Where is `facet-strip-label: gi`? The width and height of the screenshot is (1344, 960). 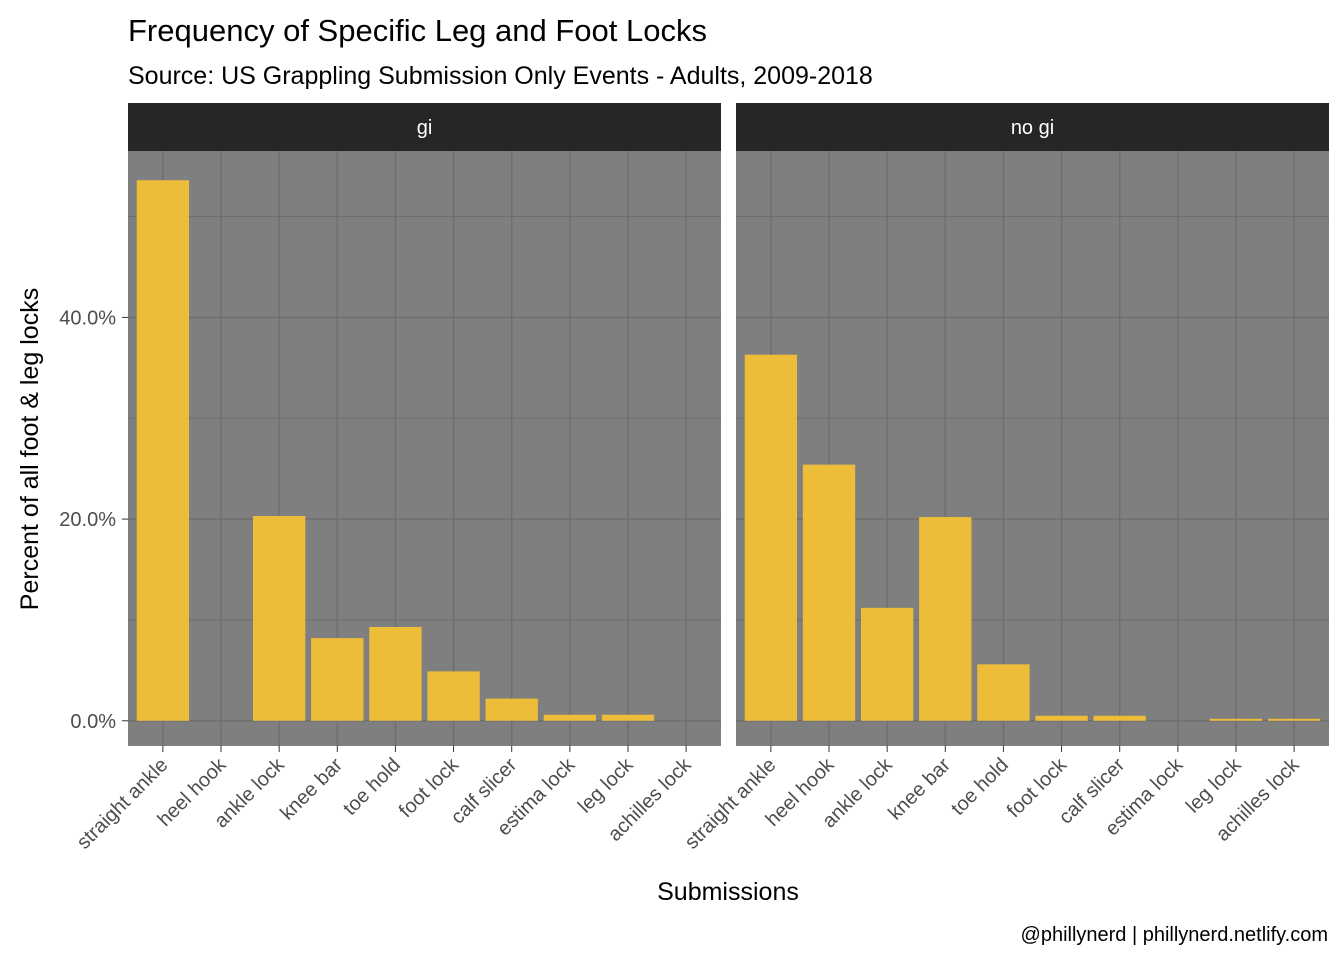 facet-strip-label: gi is located at coordinates (425, 128).